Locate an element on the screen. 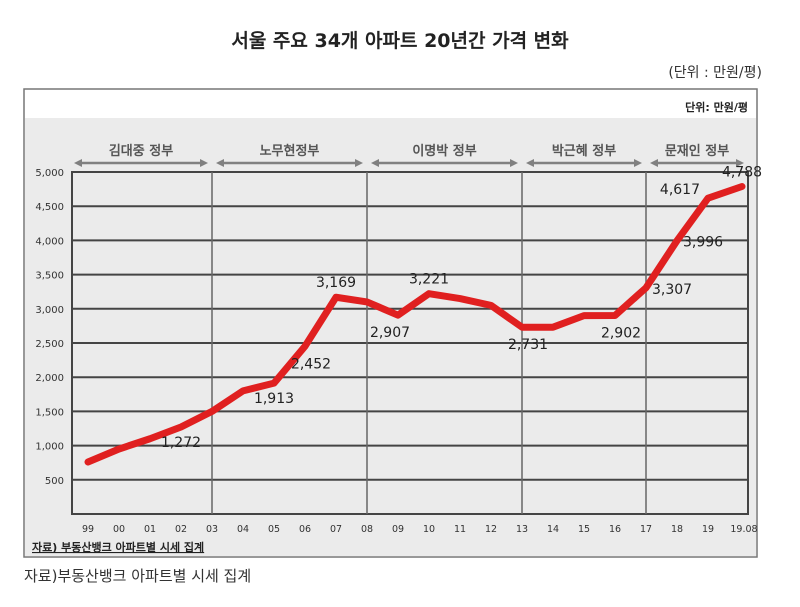 The width and height of the screenshot is (800, 607). period-label: 이명박 정부 is located at coordinates (444, 151).